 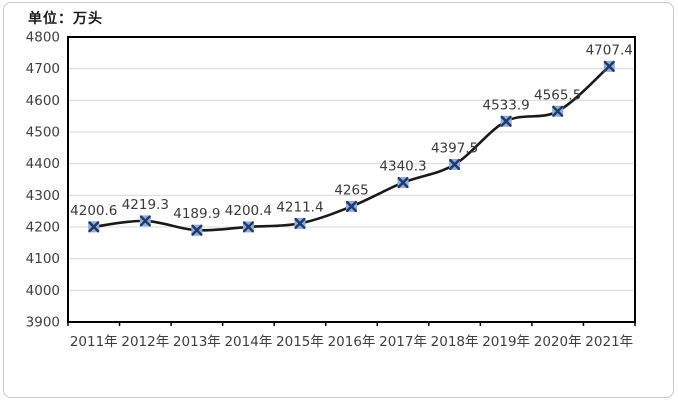 What do you see at coordinates (609, 50) in the screenshot?
I see `data-label: 4707.4` at bounding box center [609, 50].